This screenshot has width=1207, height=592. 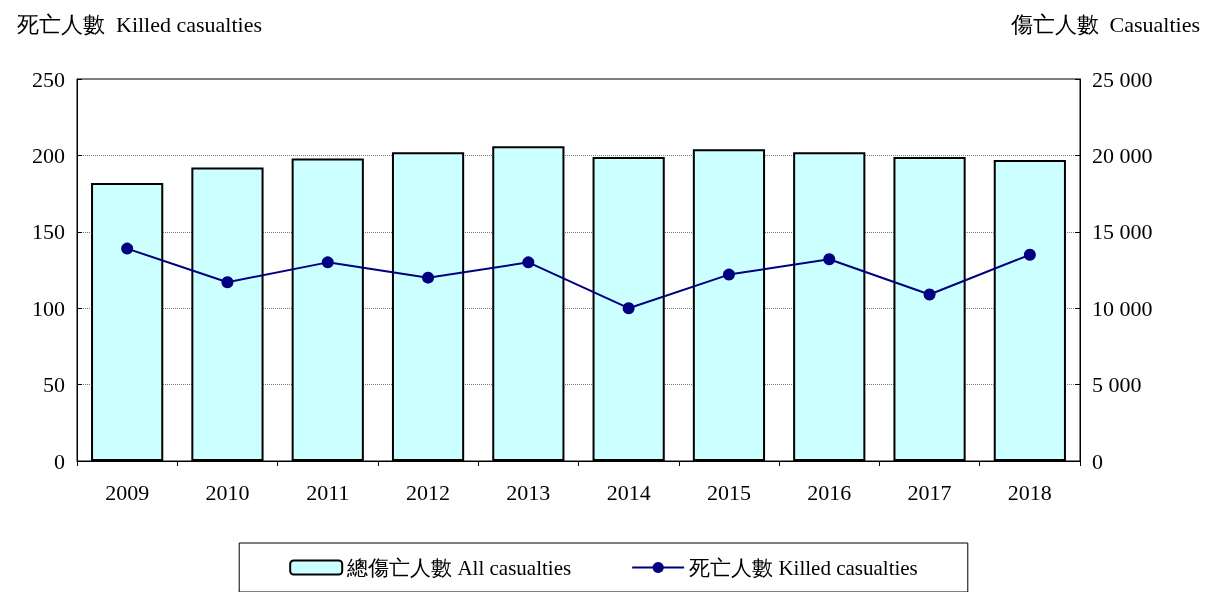 What do you see at coordinates (48, 79) in the screenshot?
I see `y-tick-label: 250` at bounding box center [48, 79].